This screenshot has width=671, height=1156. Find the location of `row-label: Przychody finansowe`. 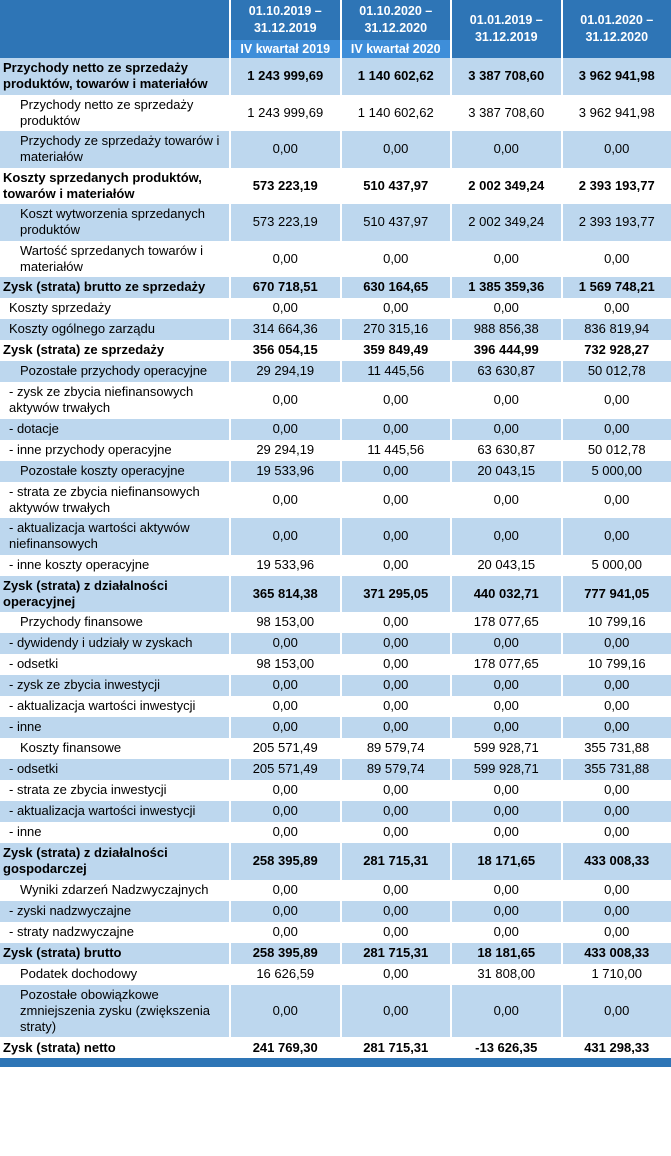

row-label: Przychody finansowe is located at coordinates (81, 622).